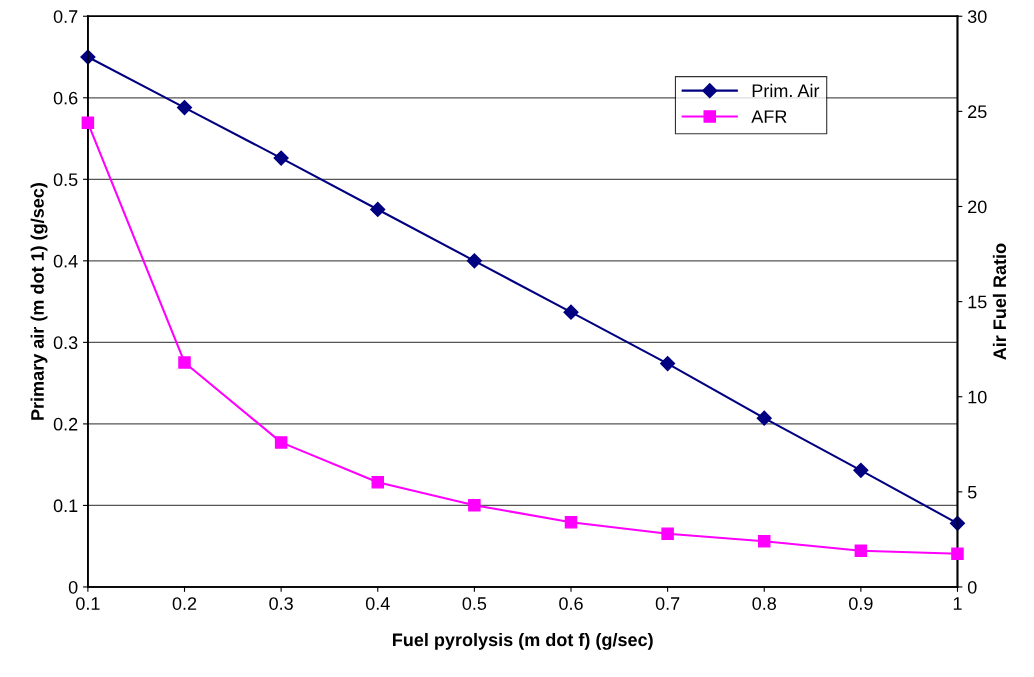 The image size is (1034, 677). What do you see at coordinates (667, 603) in the screenshot?
I see `x-tick-label: 0.7` at bounding box center [667, 603].